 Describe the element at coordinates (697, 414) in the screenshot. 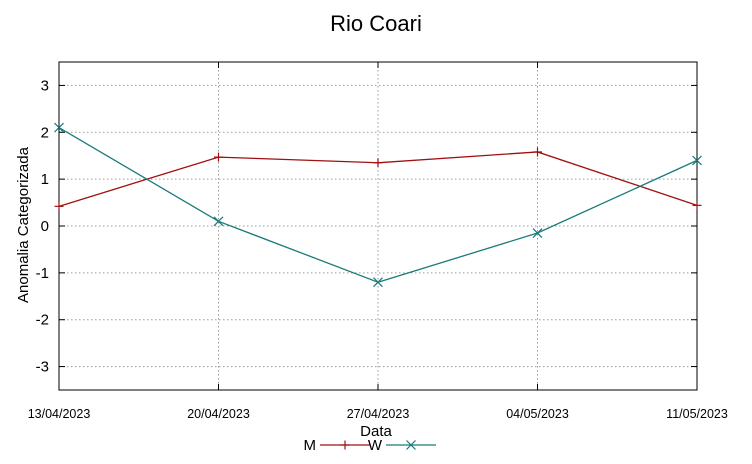

I see `x-tick-label: 11/05/2023` at that location.